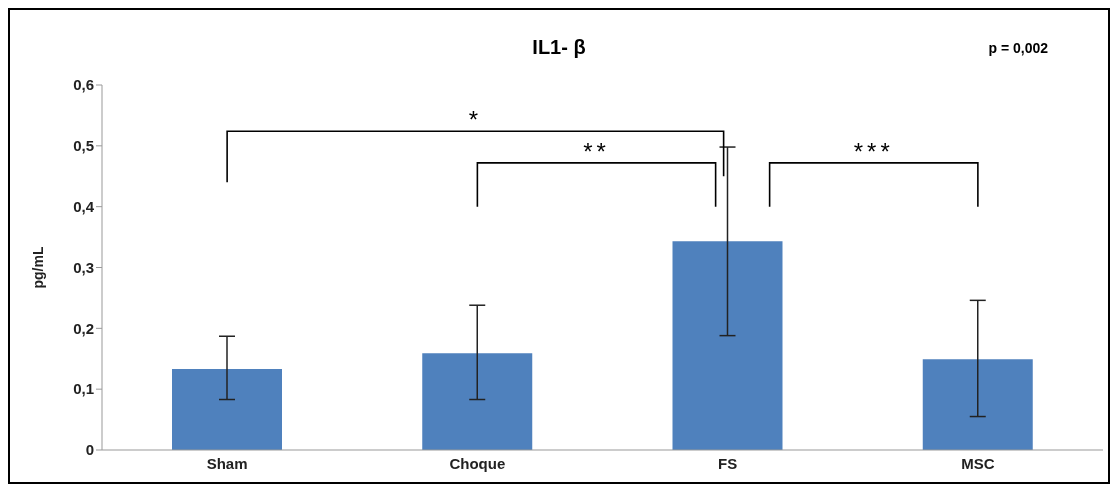 This screenshot has height=489, width=1115. I want to click on y-tick-label: 0,3, so click(83, 267).